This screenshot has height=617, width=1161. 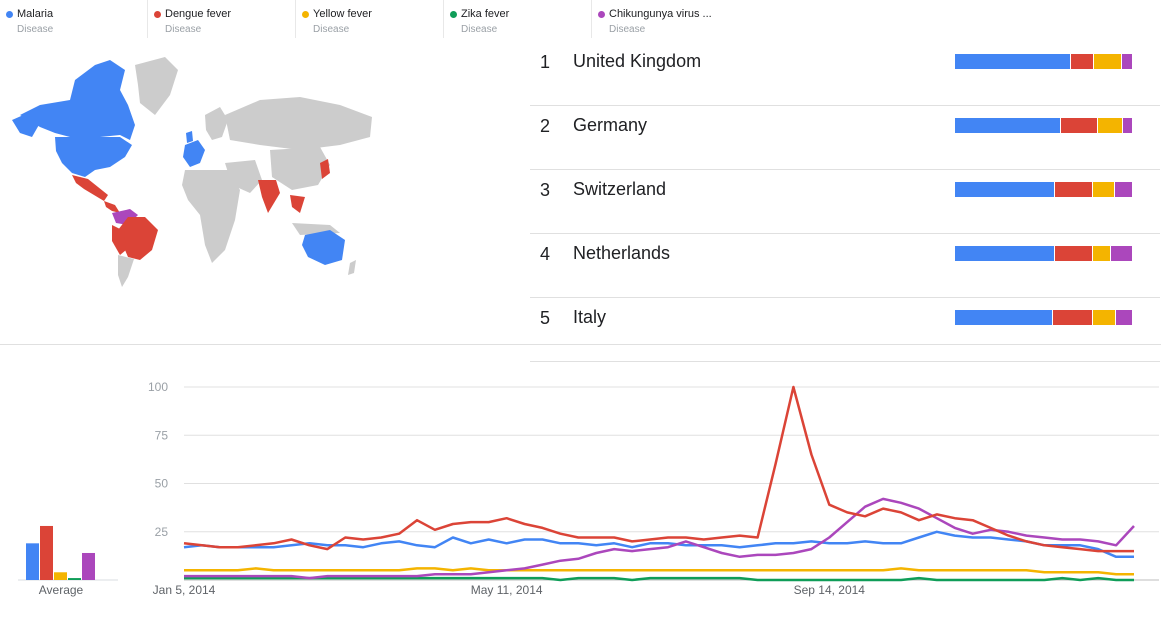 What do you see at coordinates (298, 123) in the screenshot?
I see `map-region-russia` at bounding box center [298, 123].